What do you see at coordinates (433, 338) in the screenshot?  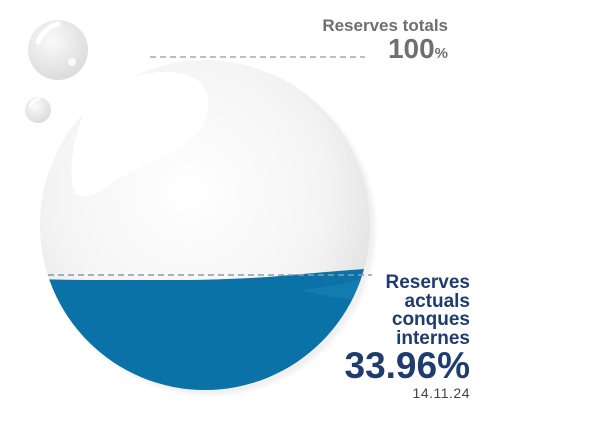 I see `current-label-line: internes` at bounding box center [433, 338].